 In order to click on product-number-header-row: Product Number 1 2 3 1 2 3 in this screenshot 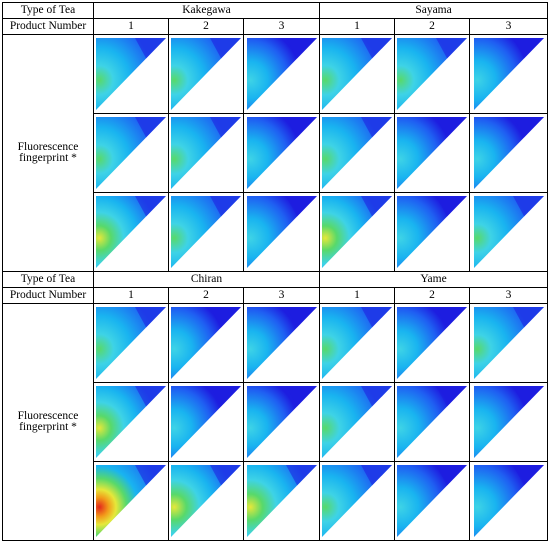, I will do `click(275, 26)`.